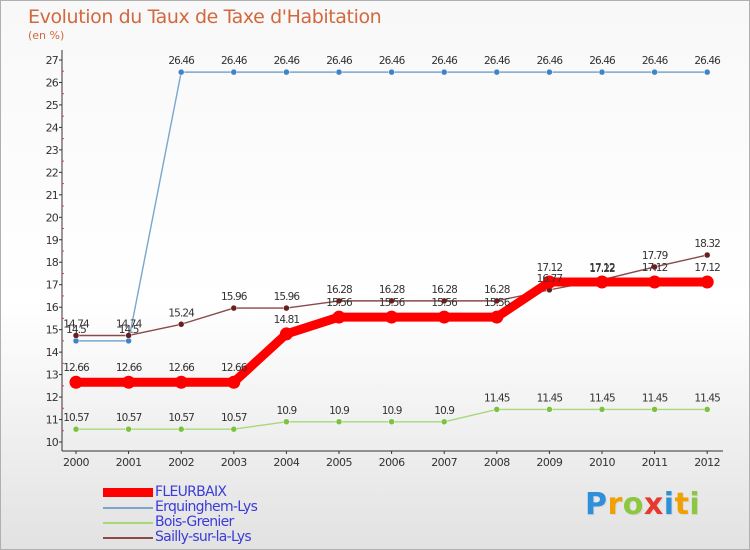  I want to click on x-tick-label: 2000, so click(76, 462).